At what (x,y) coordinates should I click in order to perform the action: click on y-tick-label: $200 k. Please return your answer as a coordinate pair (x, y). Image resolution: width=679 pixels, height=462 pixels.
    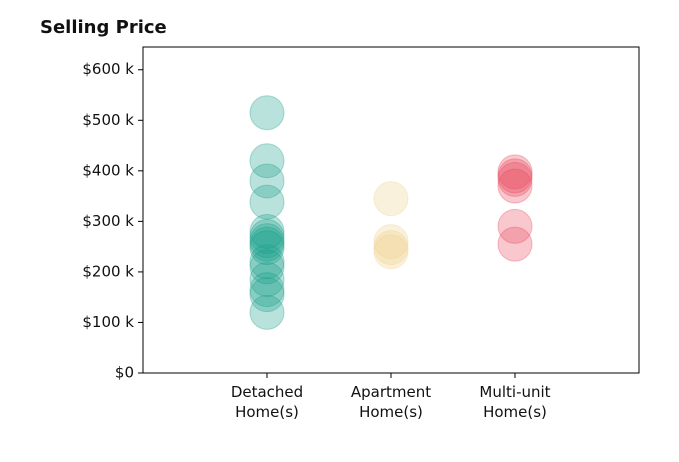
    Looking at the image, I should click on (108, 271).